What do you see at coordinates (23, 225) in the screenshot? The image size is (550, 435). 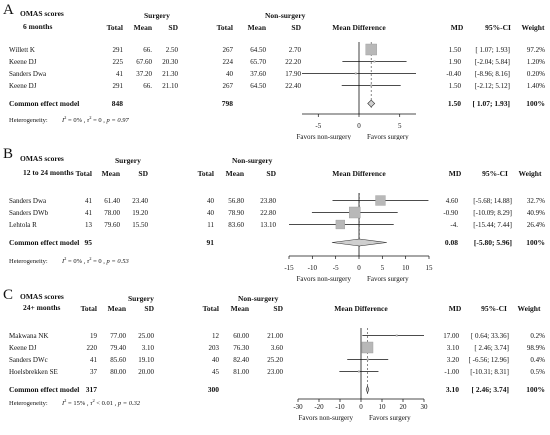 I see `study-name: Lehtola R` at bounding box center [23, 225].